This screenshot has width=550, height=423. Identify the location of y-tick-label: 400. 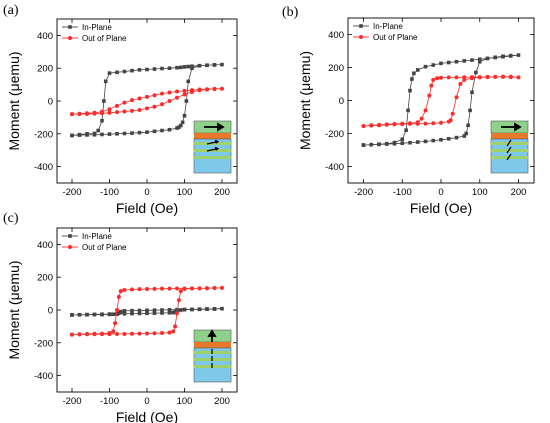
(45, 245).